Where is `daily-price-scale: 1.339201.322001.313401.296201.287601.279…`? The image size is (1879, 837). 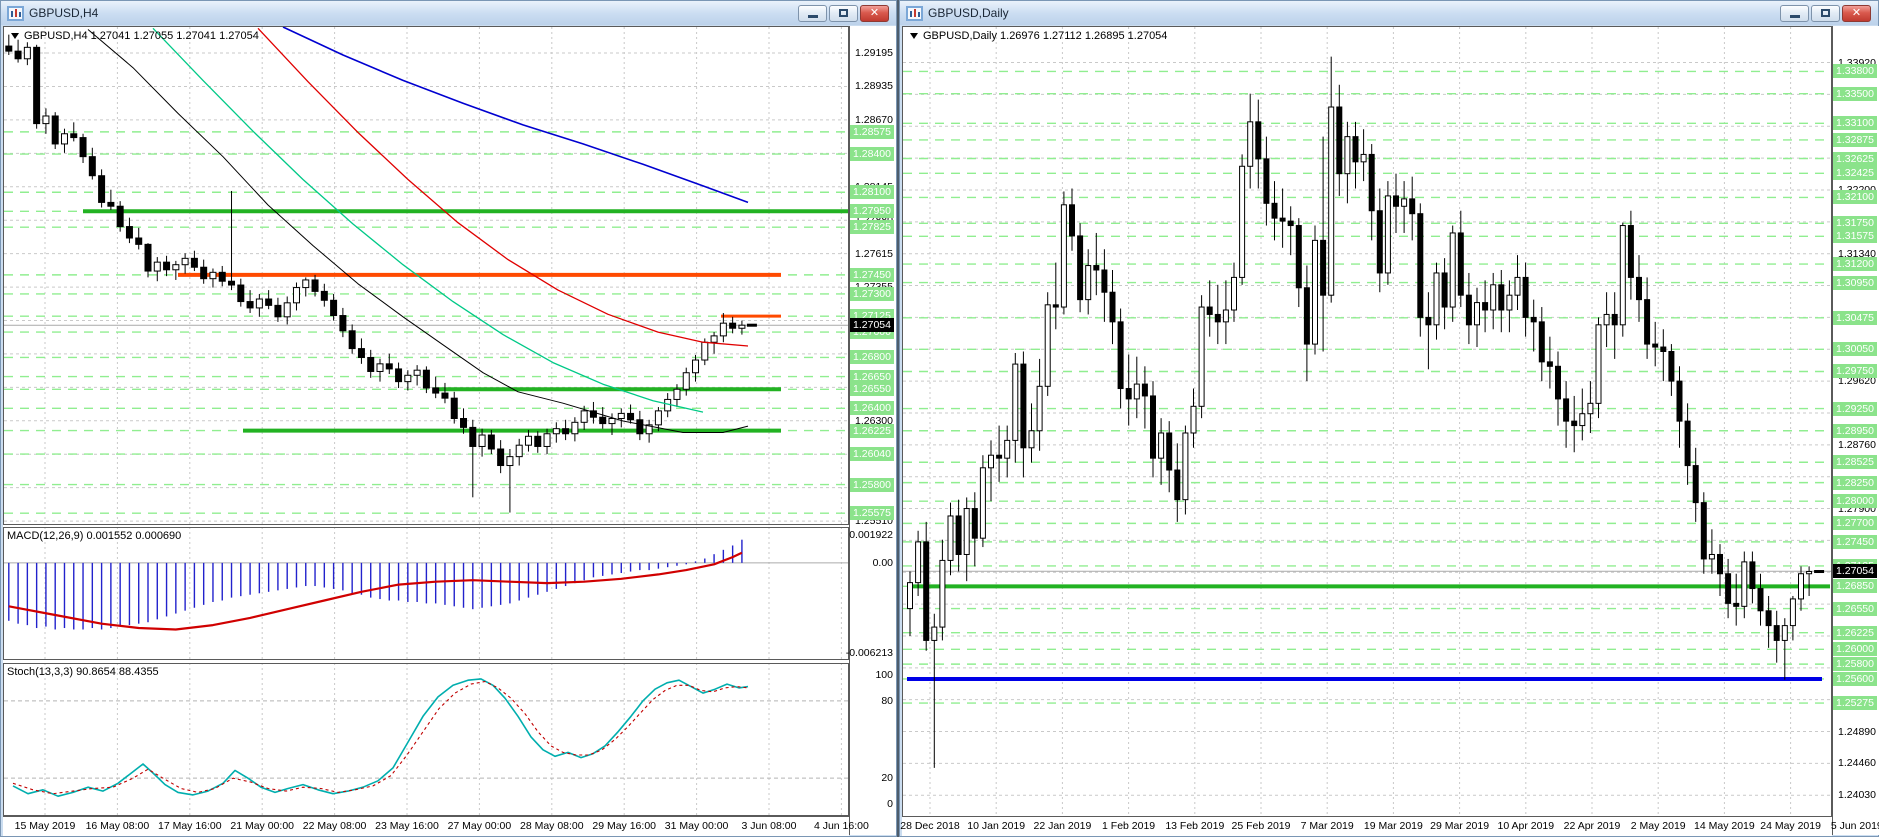 daily-price-scale: 1.339201.322001.313401.296201.287601.279… is located at coordinates (1855, 430).